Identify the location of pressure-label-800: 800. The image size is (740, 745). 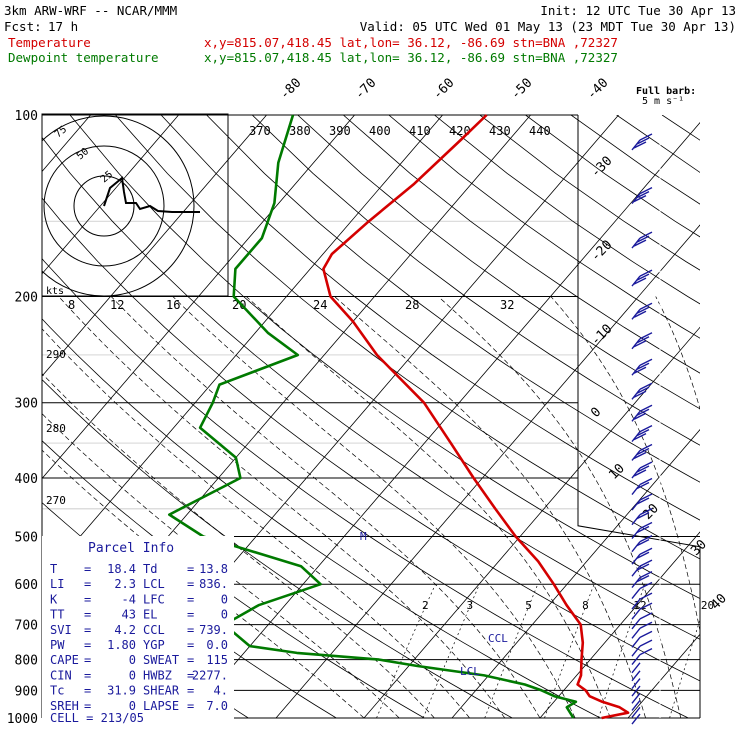
(26, 661).